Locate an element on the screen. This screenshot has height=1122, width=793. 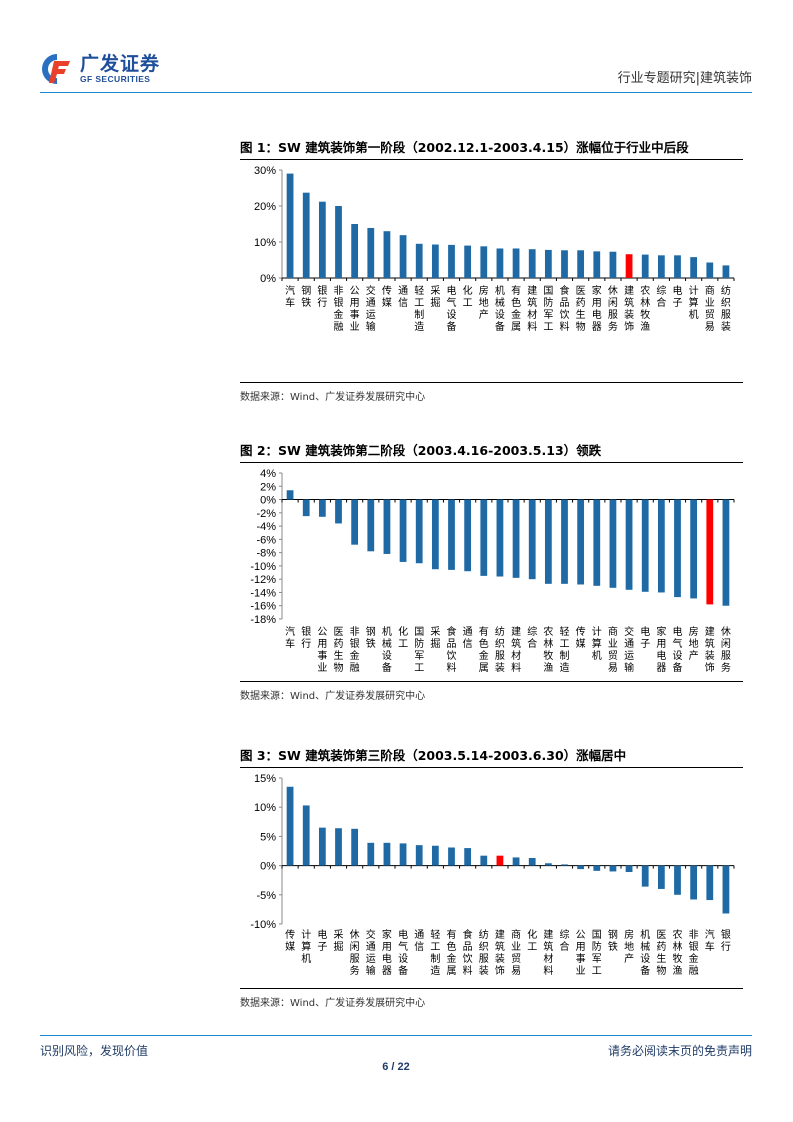
figure-2-title: 图 2：SW 建筑装饰第二阶段（2003.4.16-2003.5.13）领跌 is located at coordinates (491, 451).